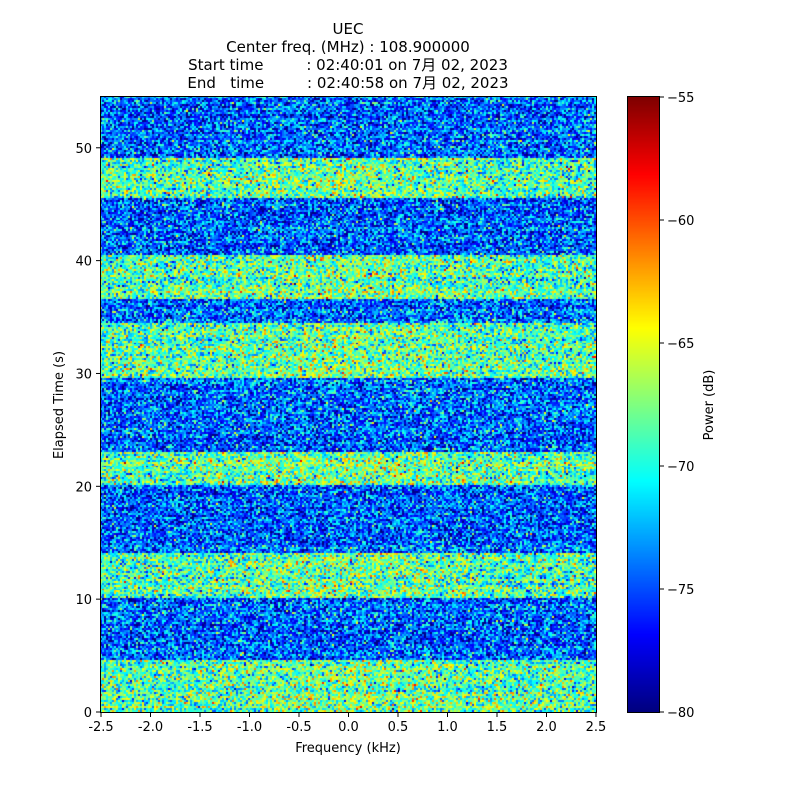 Image resolution: width=800 pixels, height=800 pixels. Describe the element at coordinates (680, 344) in the screenshot. I see `colorbar-tick-label: −65` at that location.